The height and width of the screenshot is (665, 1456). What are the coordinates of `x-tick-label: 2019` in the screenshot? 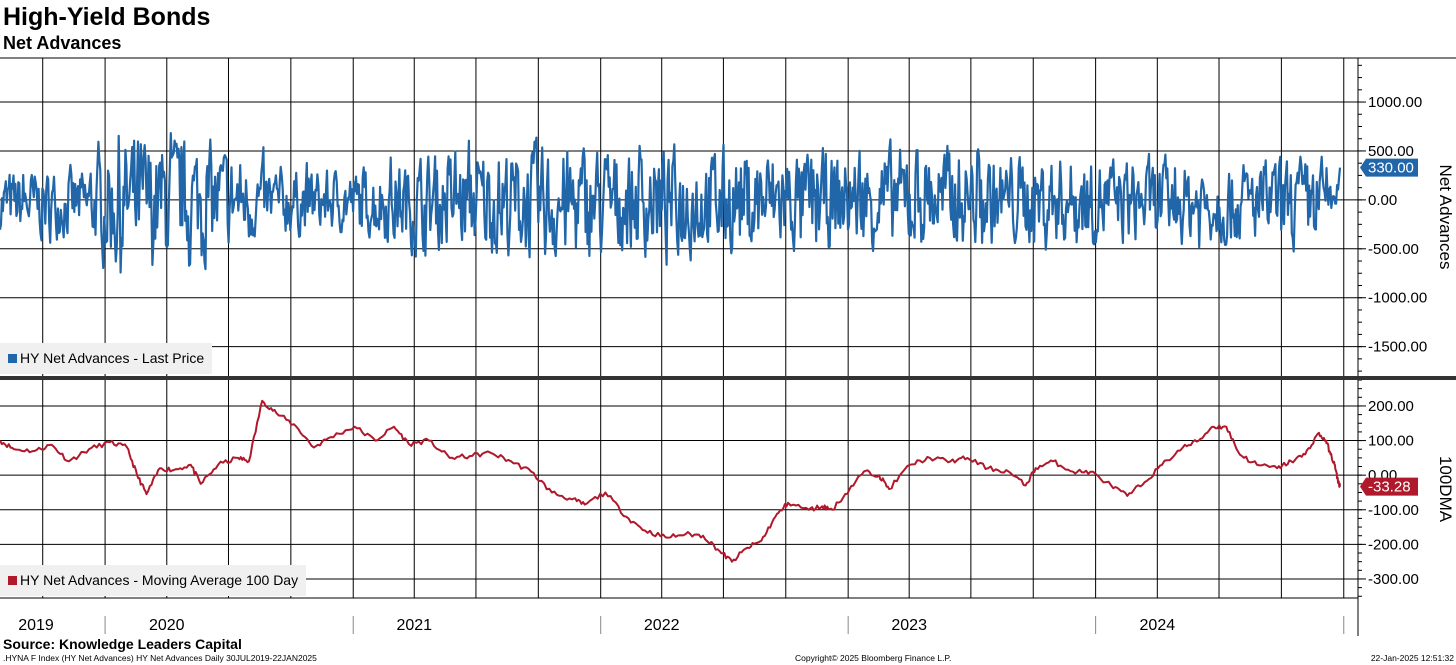 It's located at (36, 625).